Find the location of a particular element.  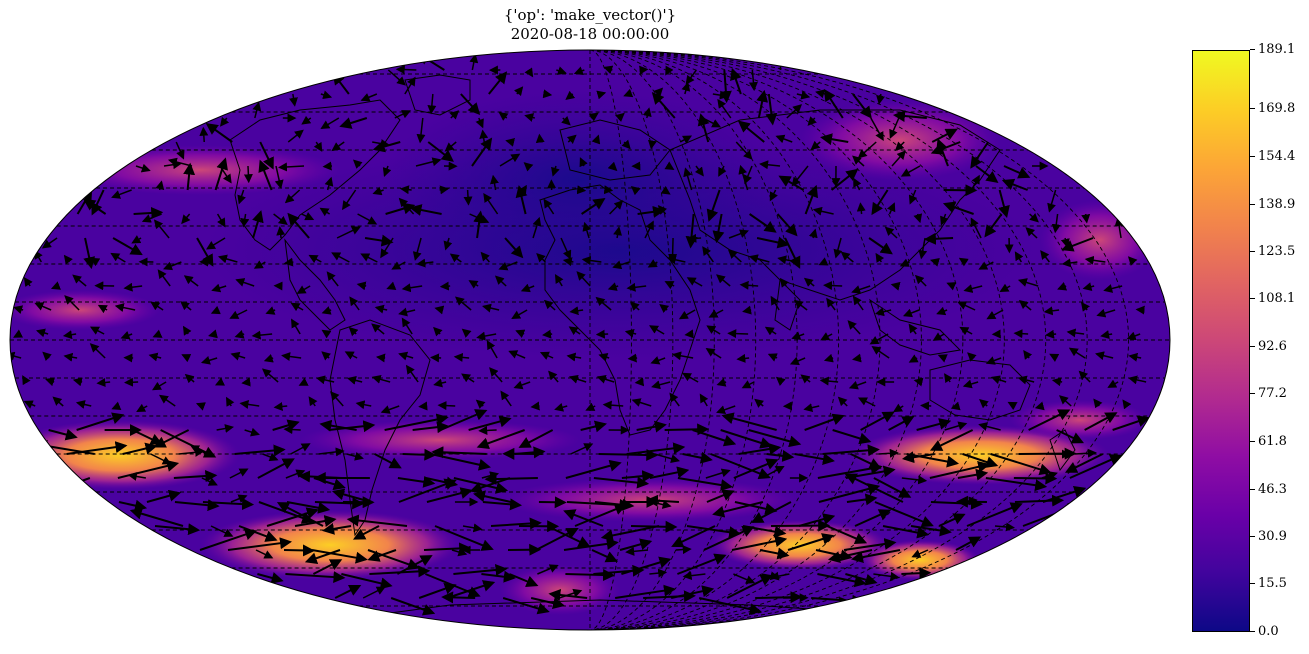

colorbar-tick-label: 92.6 is located at coordinates (1272, 347).